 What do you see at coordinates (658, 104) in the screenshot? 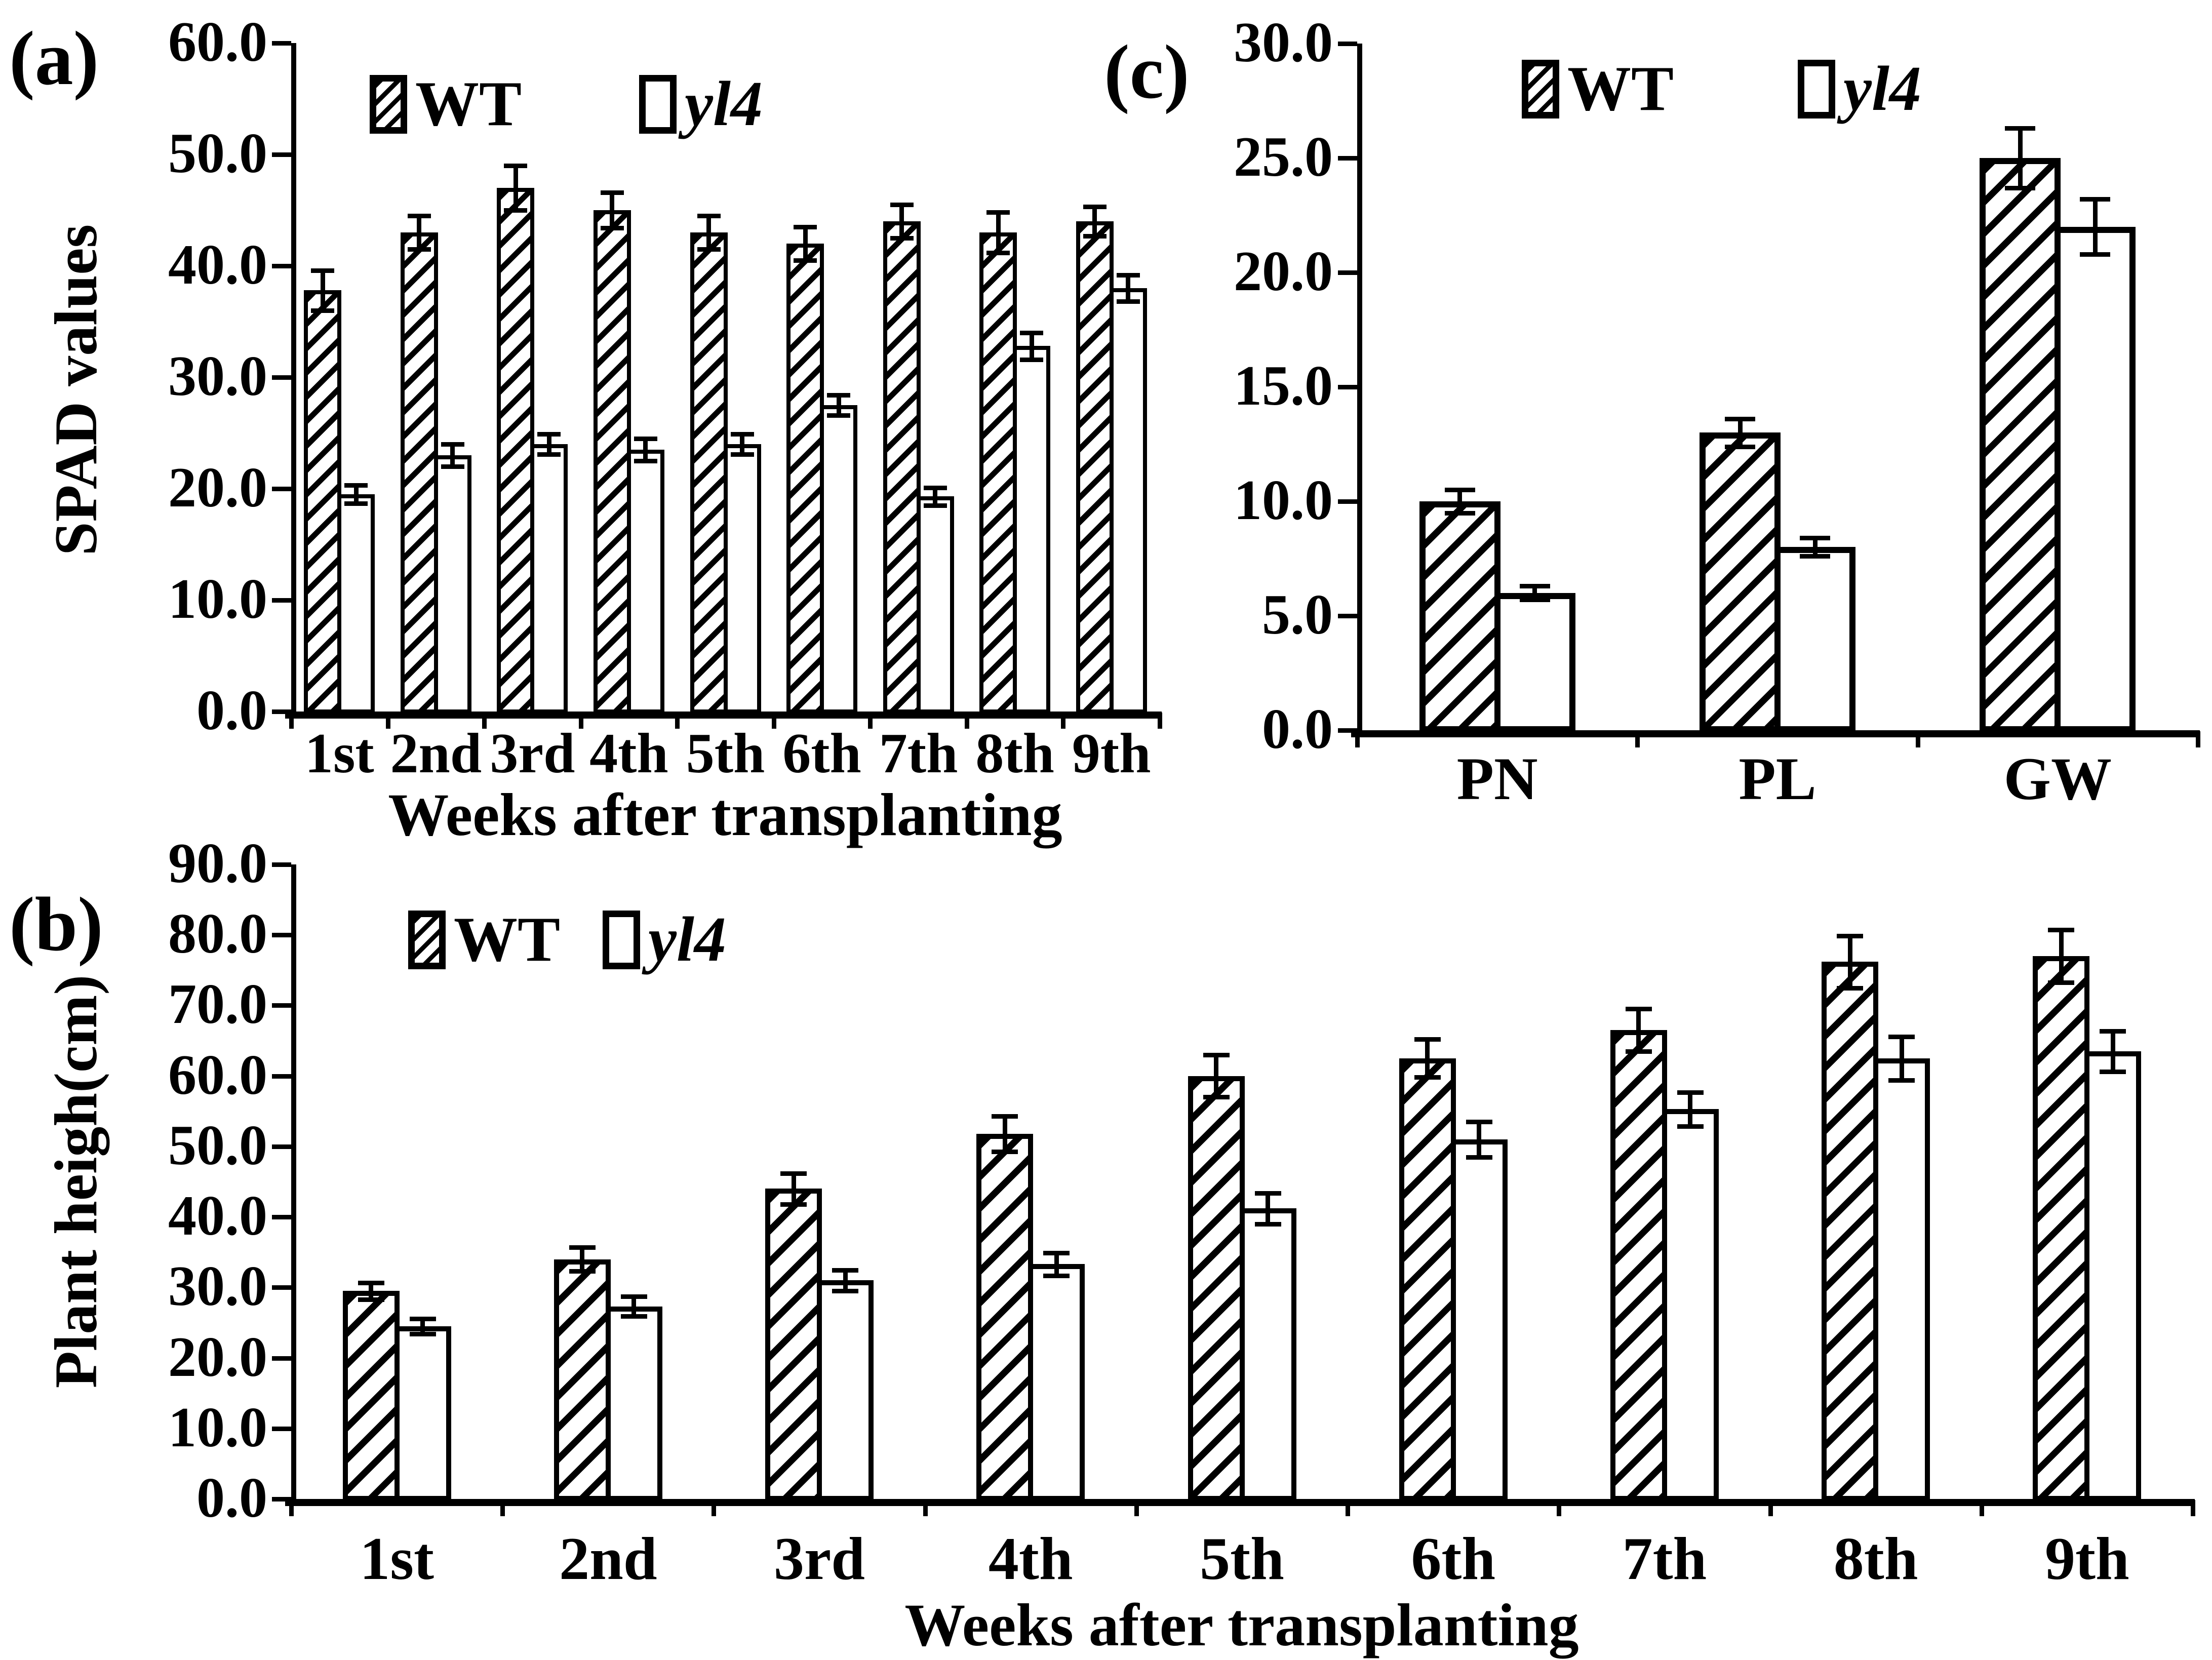
I see `yl4-open-swatch-icon` at bounding box center [658, 104].